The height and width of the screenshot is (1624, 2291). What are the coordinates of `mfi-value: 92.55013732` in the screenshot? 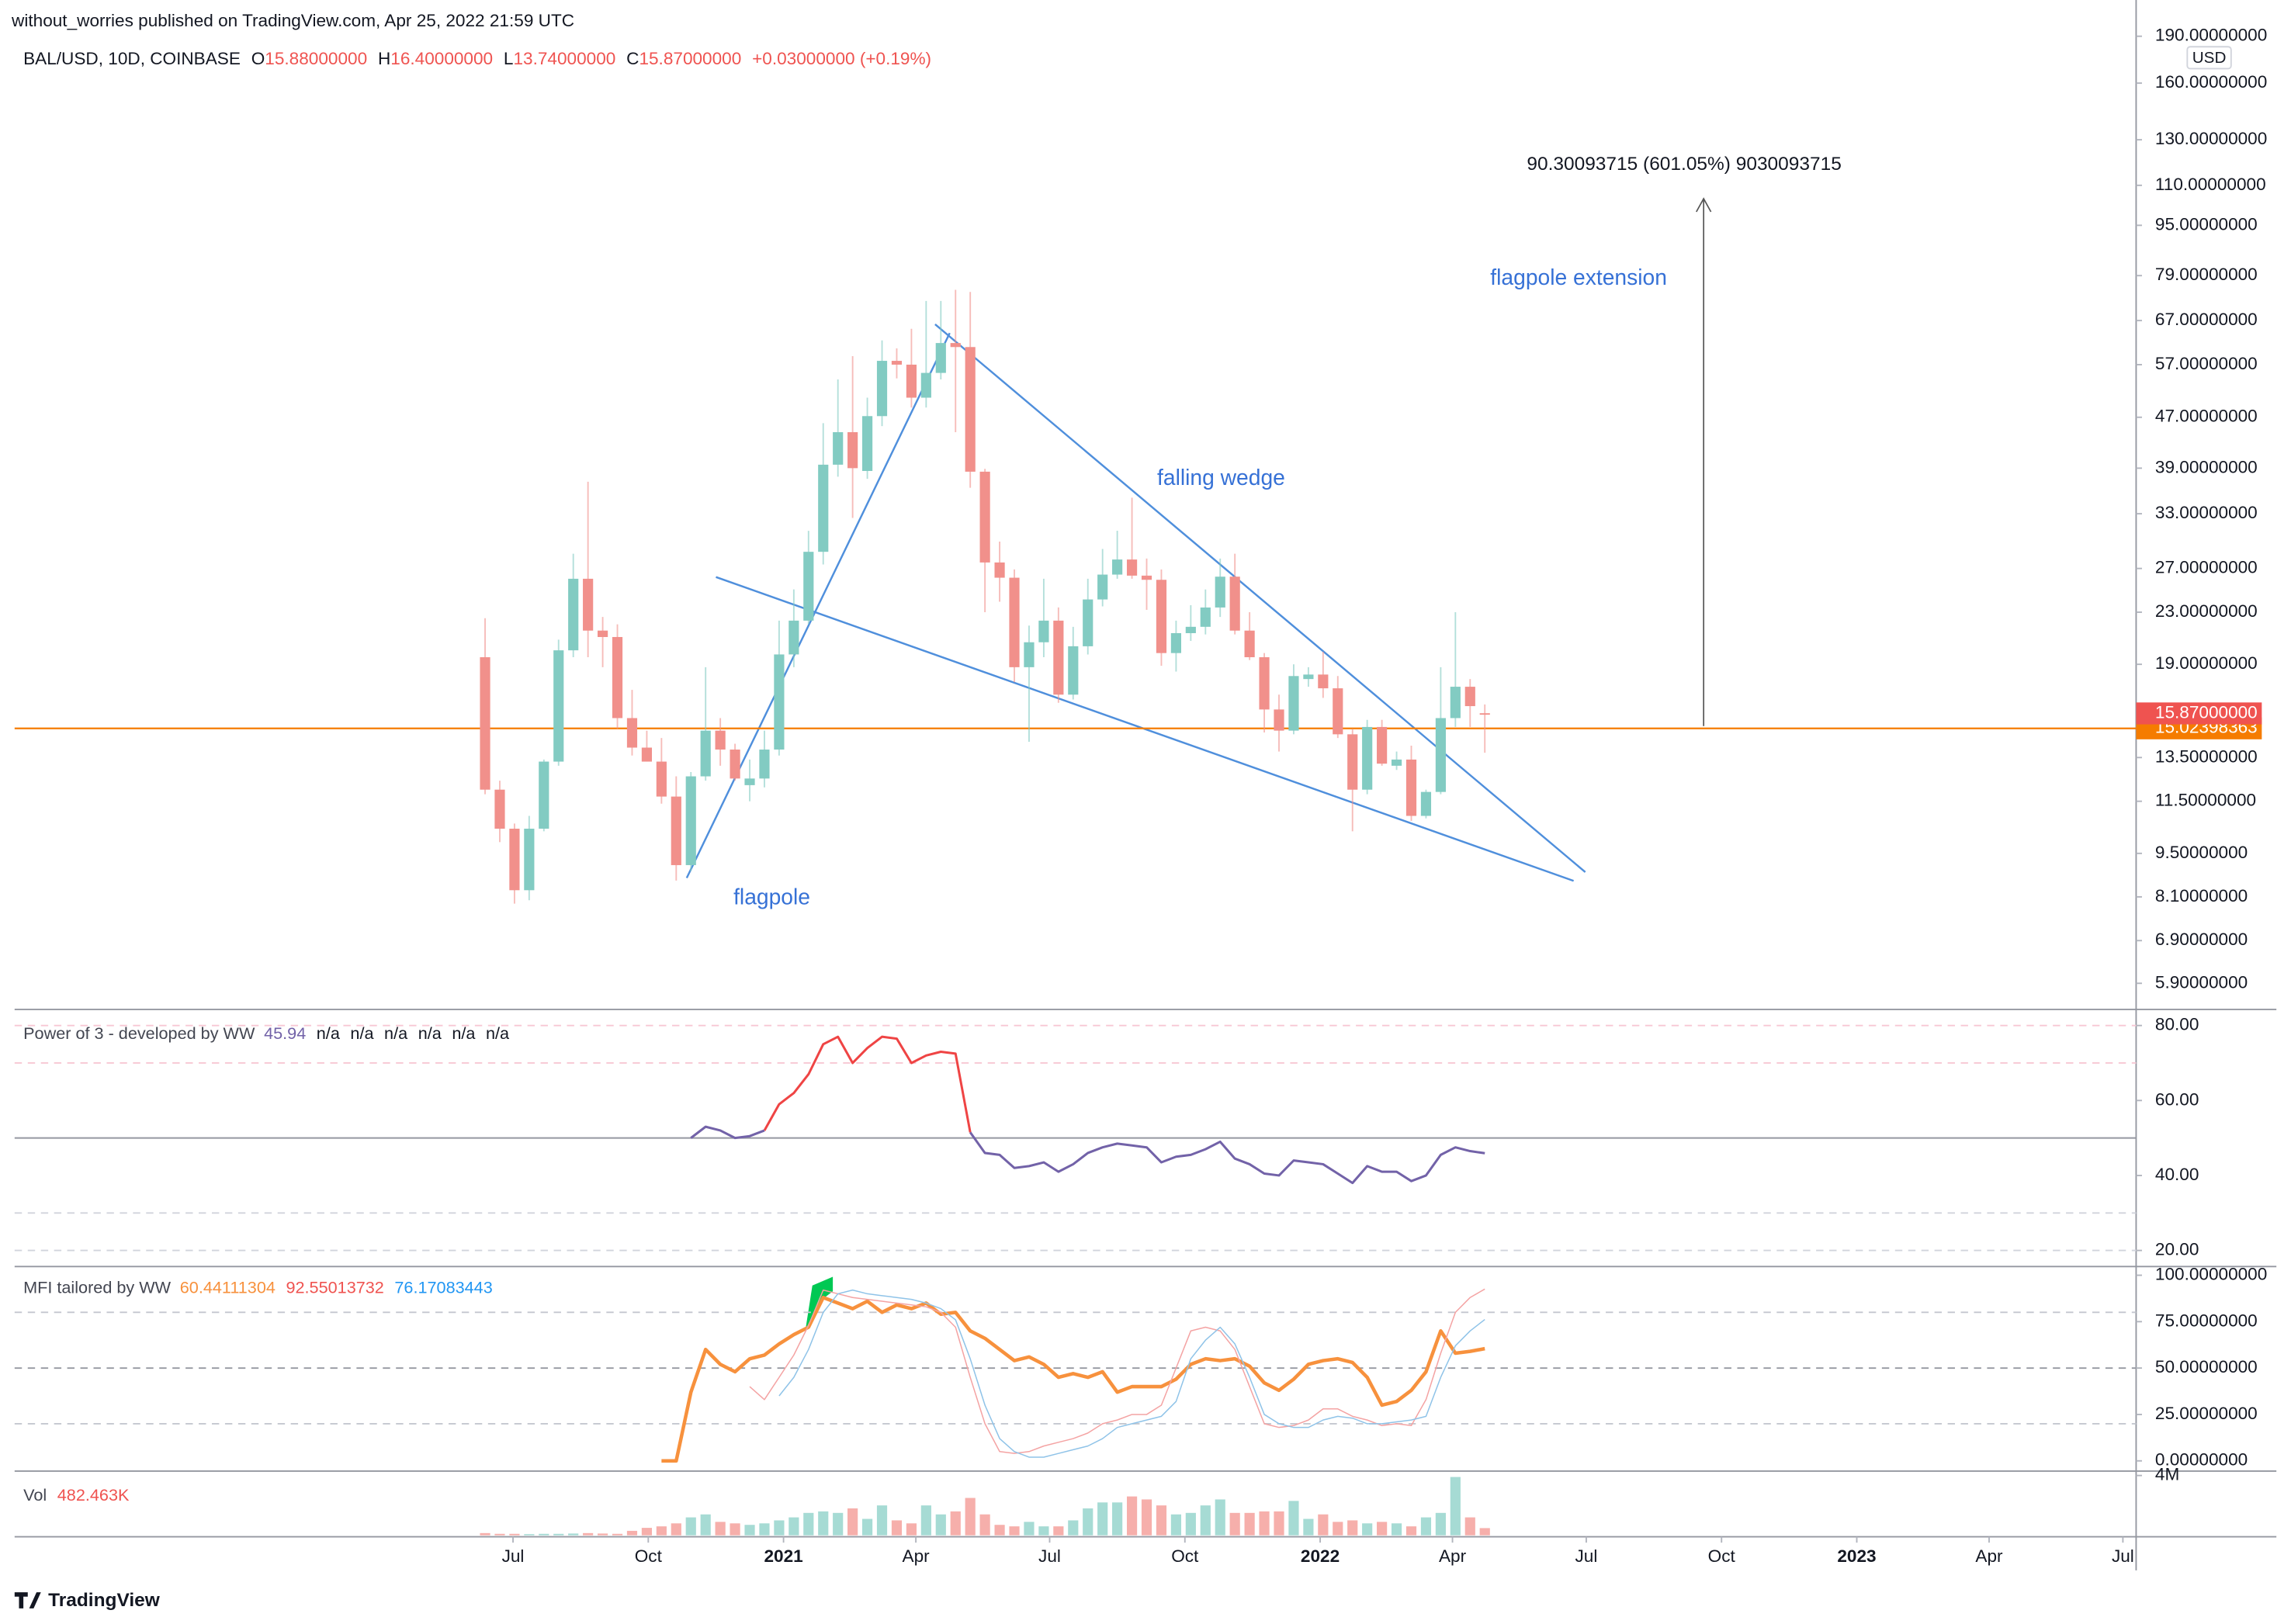 It's located at (334, 1287).